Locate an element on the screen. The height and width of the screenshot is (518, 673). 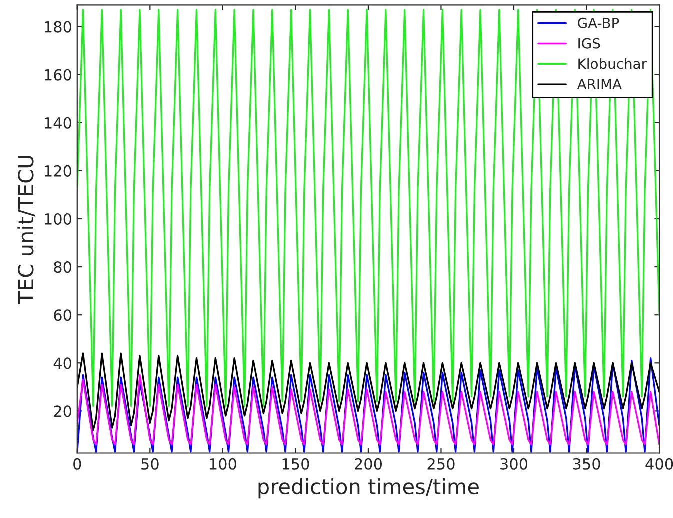
x-tick-label: 0 is located at coordinates (78, 464).